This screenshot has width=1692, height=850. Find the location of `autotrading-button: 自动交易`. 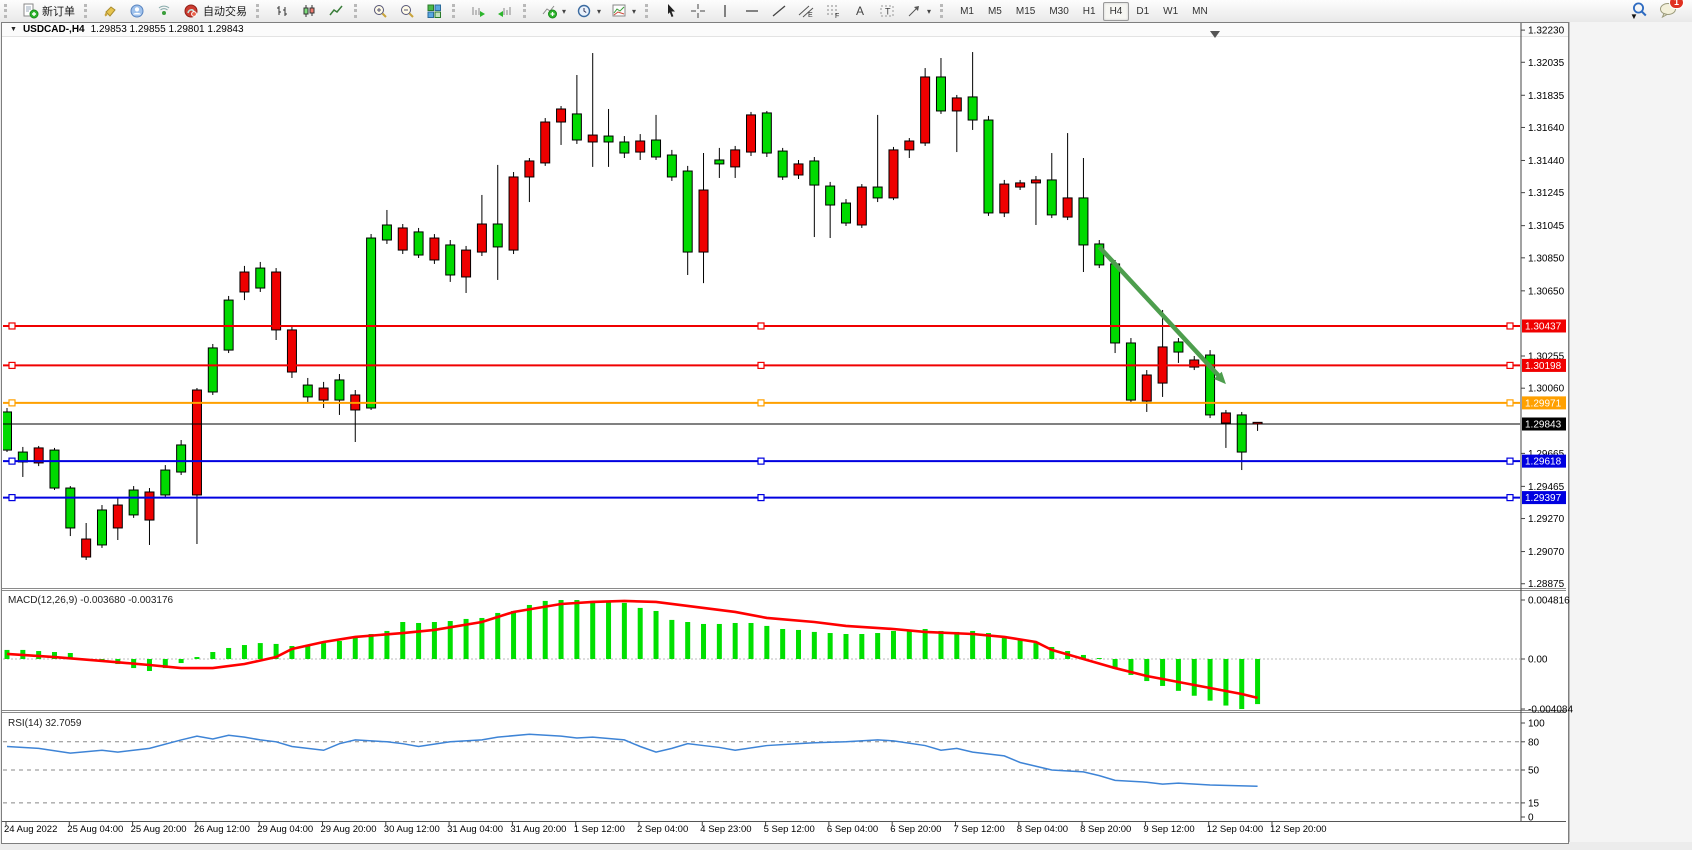

autotrading-button: 自动交易 is located at coordinates (215, 11).